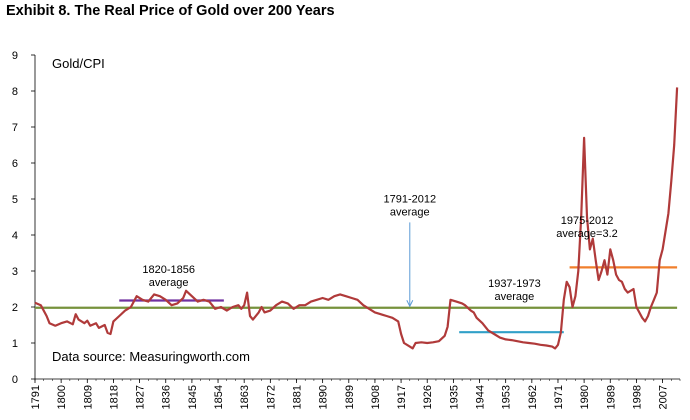  Describe the element at coordinates (297, 397) in the screenshot. I see `x-tick-label: 1881` at that location.